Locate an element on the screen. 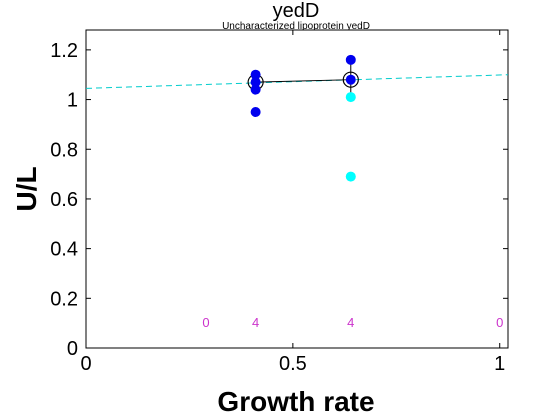 Image resolution: width=560 pixels, height=420 pixels. y-tick-label: 0.8 is located at coordinates (64, 150).